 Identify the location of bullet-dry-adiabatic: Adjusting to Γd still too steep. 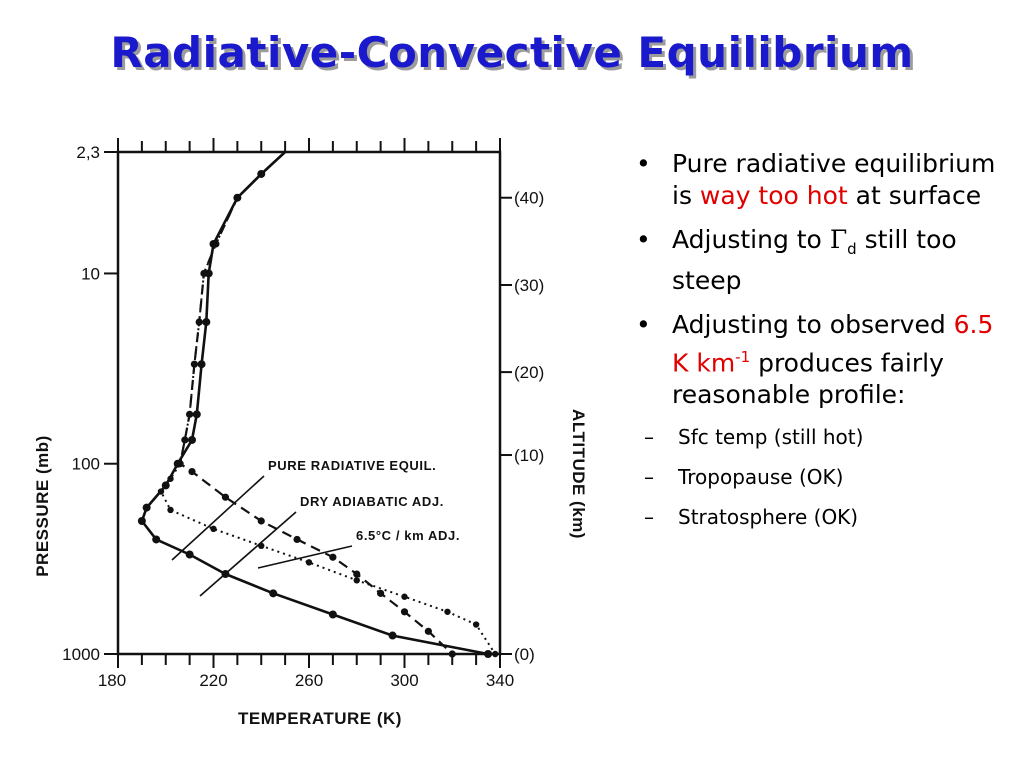
(822, 260).